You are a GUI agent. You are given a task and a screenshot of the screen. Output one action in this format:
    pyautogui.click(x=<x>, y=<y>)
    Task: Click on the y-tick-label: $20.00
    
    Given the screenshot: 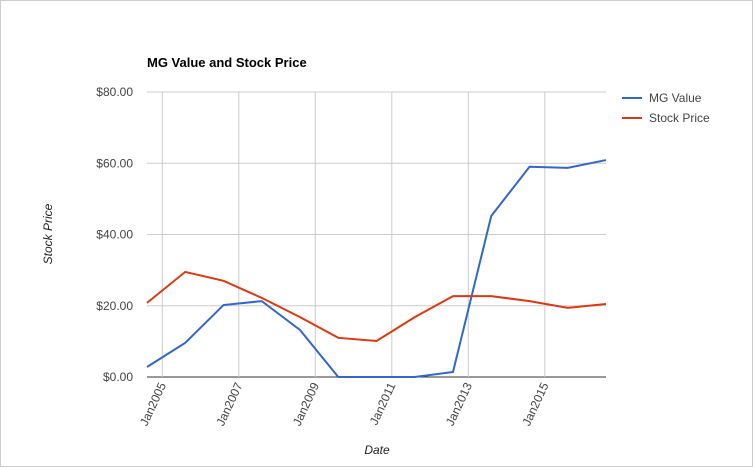 What is the action you would take?
    pyautogui.click(x=114, y=306)
    